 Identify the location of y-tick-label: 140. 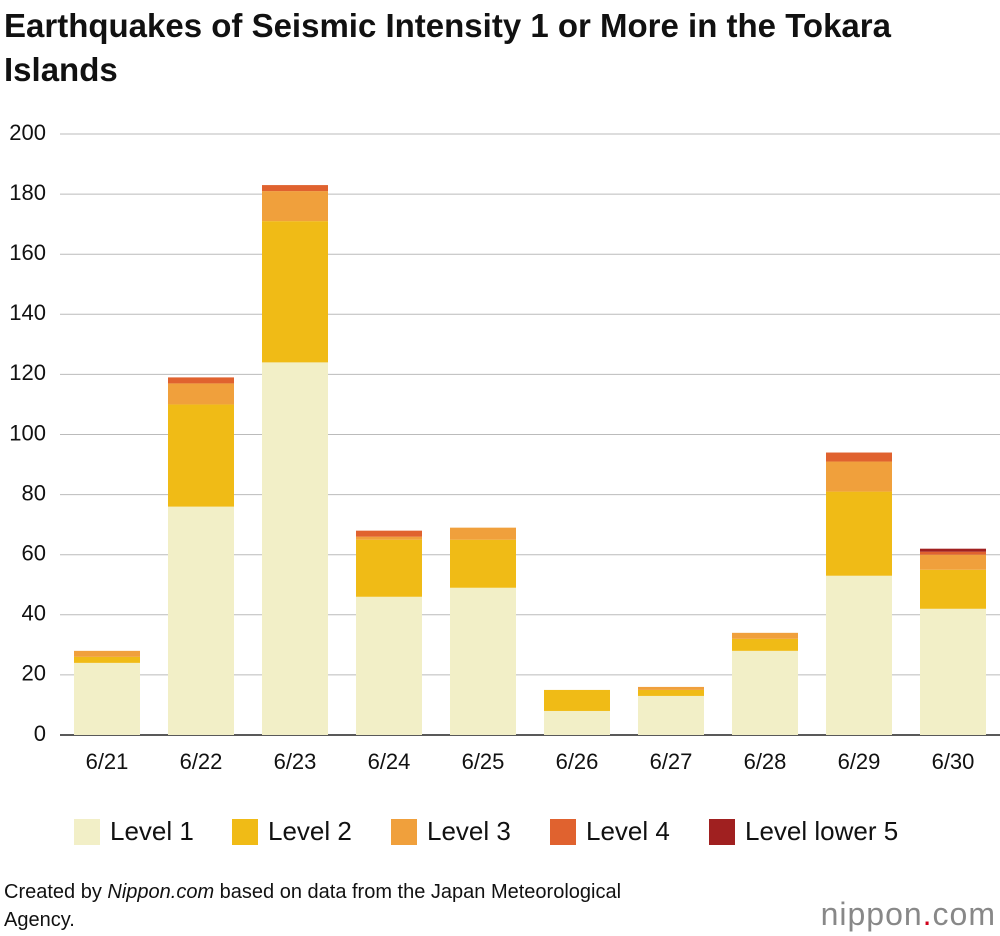
(27, 312).